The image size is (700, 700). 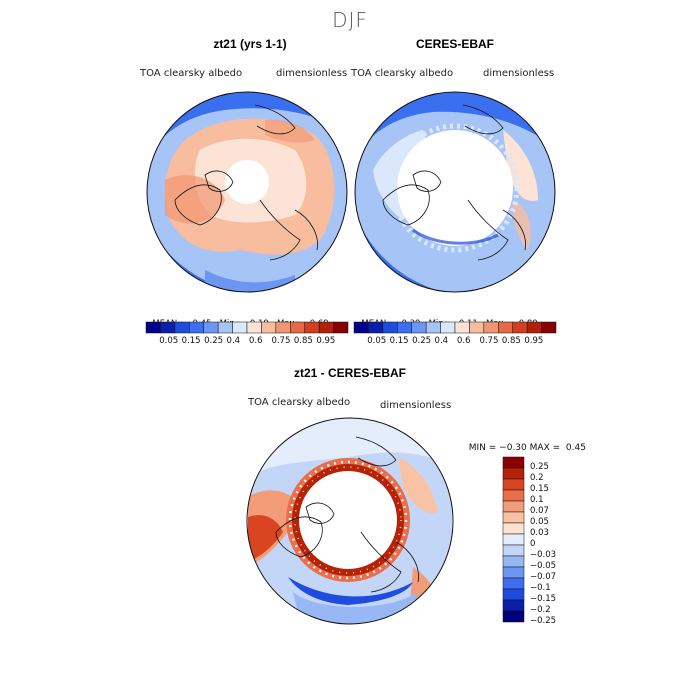 What do you see at coordinates (543, 599) in the screenshot?
I see `diff-colorbar-tick-label: −0.15` at bounding box center [543, 599].